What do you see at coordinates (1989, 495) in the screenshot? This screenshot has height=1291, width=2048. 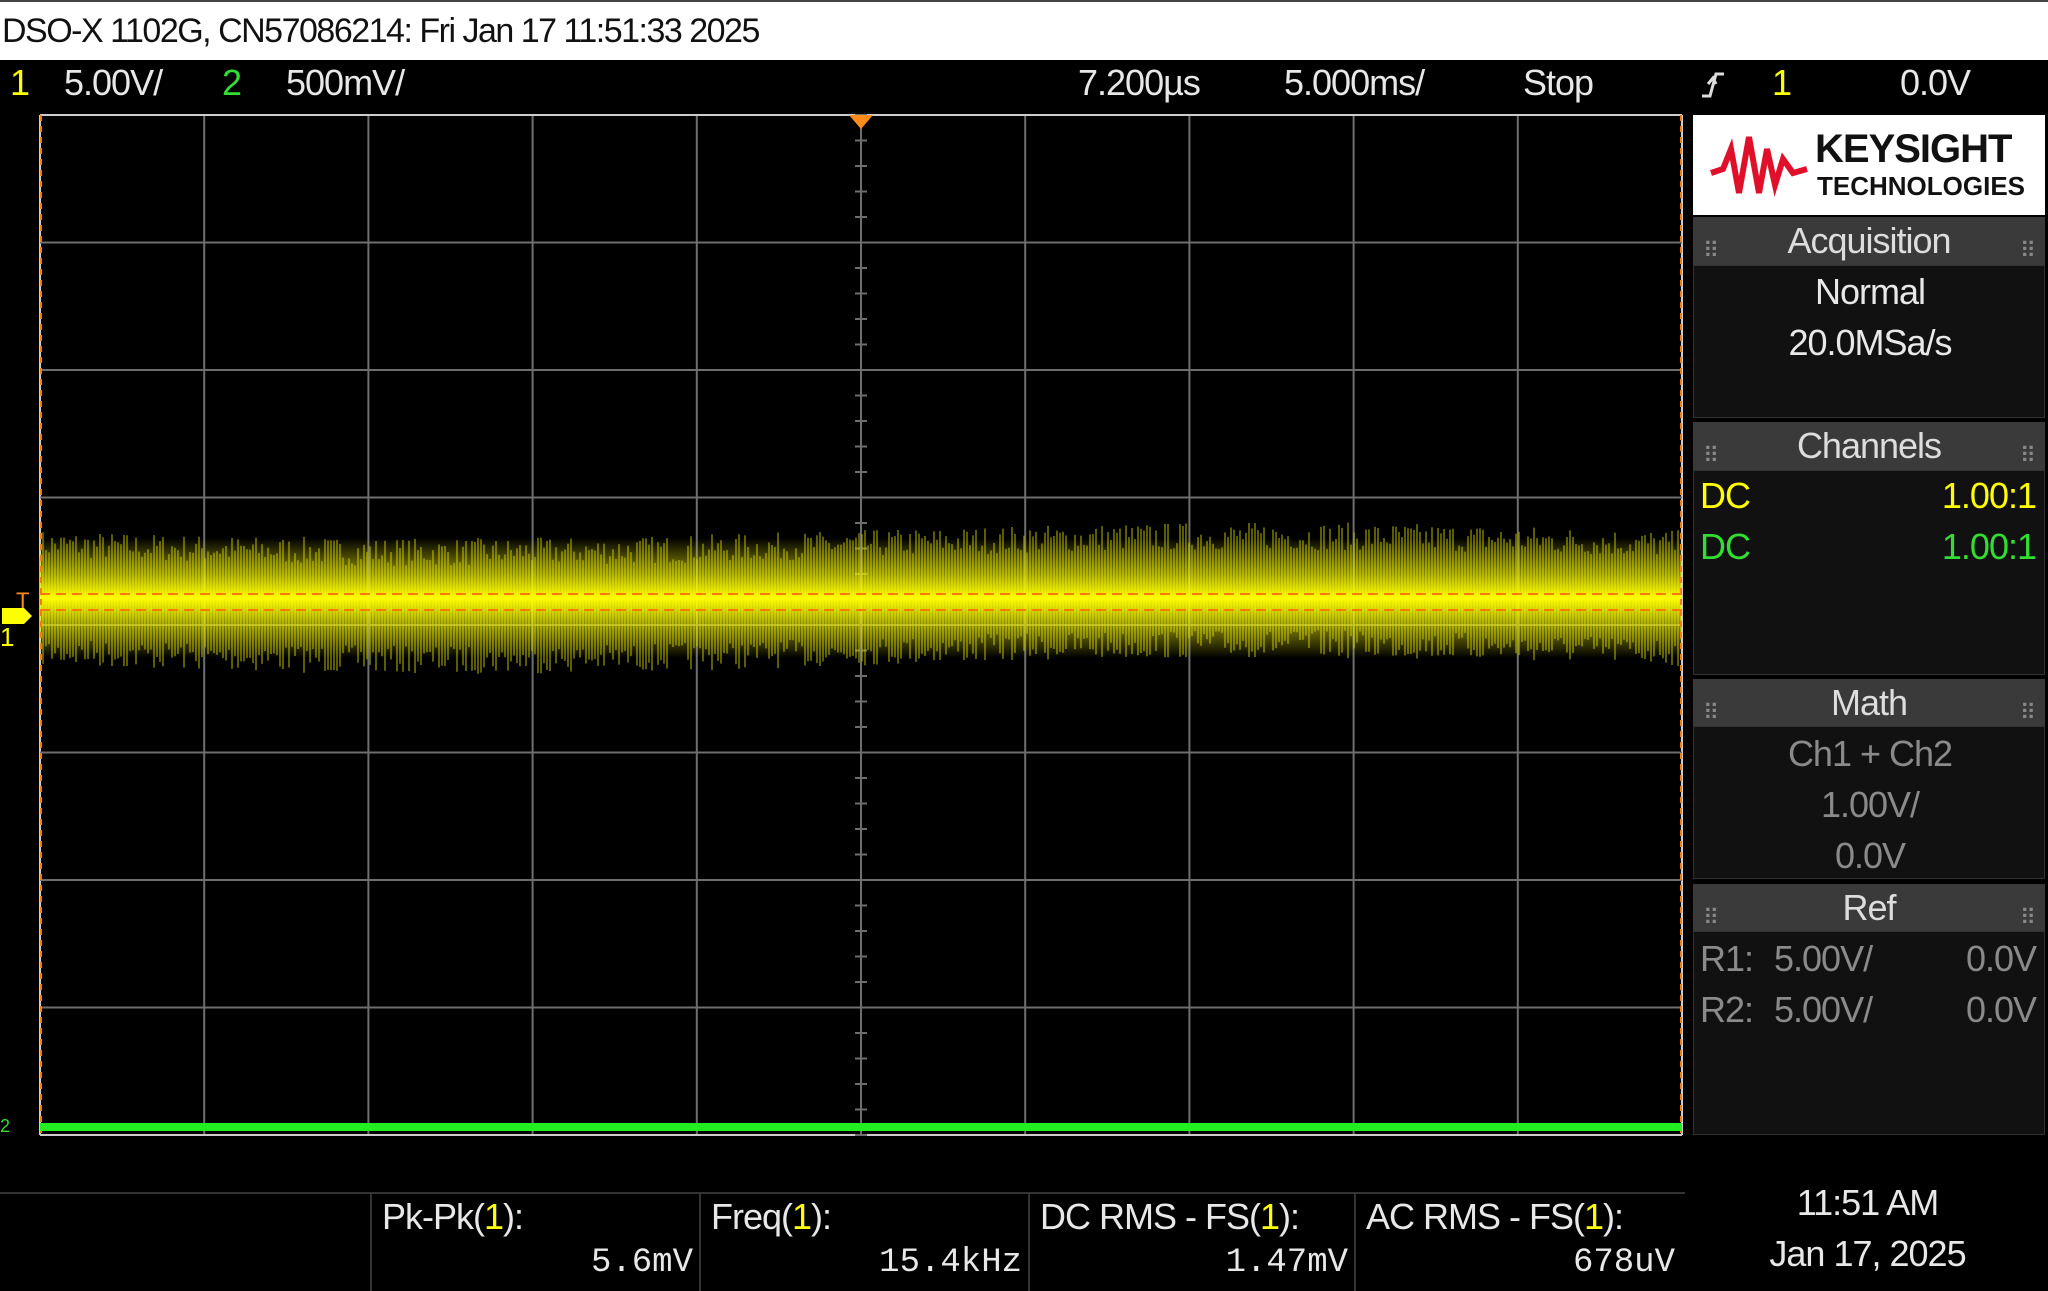 I see `ch1-probe: 1.00:1` at bounding box center [1989, 495].